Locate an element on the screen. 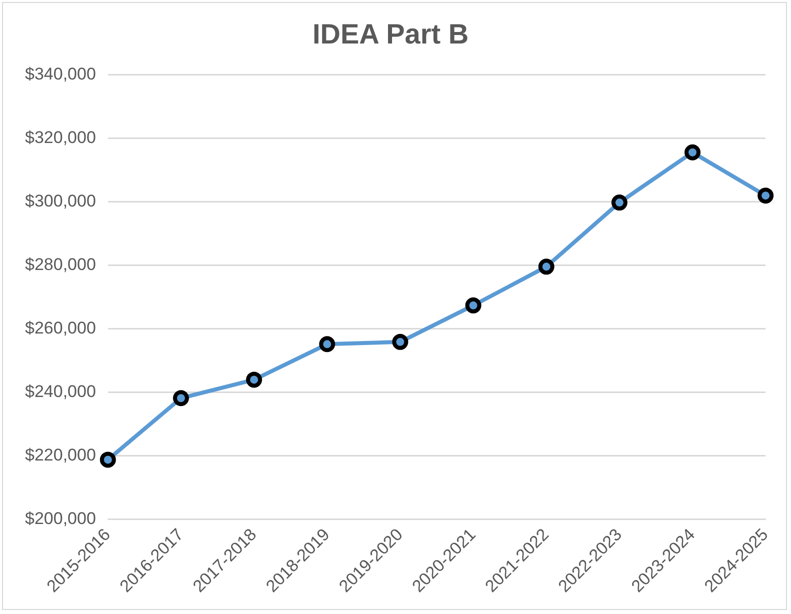 This screenshot has width=791, height=614. y-tick-label: $340,000 is located at coordinates (60, 74).